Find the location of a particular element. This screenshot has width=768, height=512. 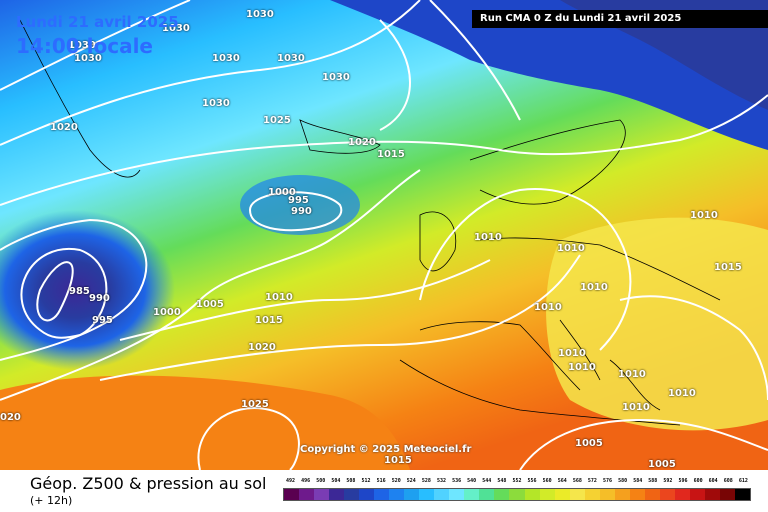

legend-value: 580 is located at coordinates (623, 481).